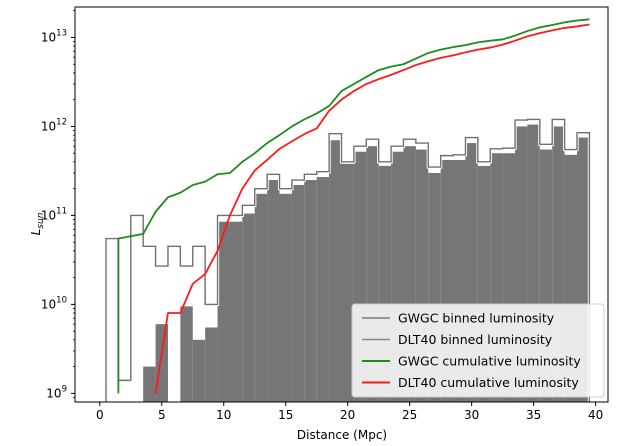  I want to click on x-axis-label: Distance (Mpc), so click(342, 435).